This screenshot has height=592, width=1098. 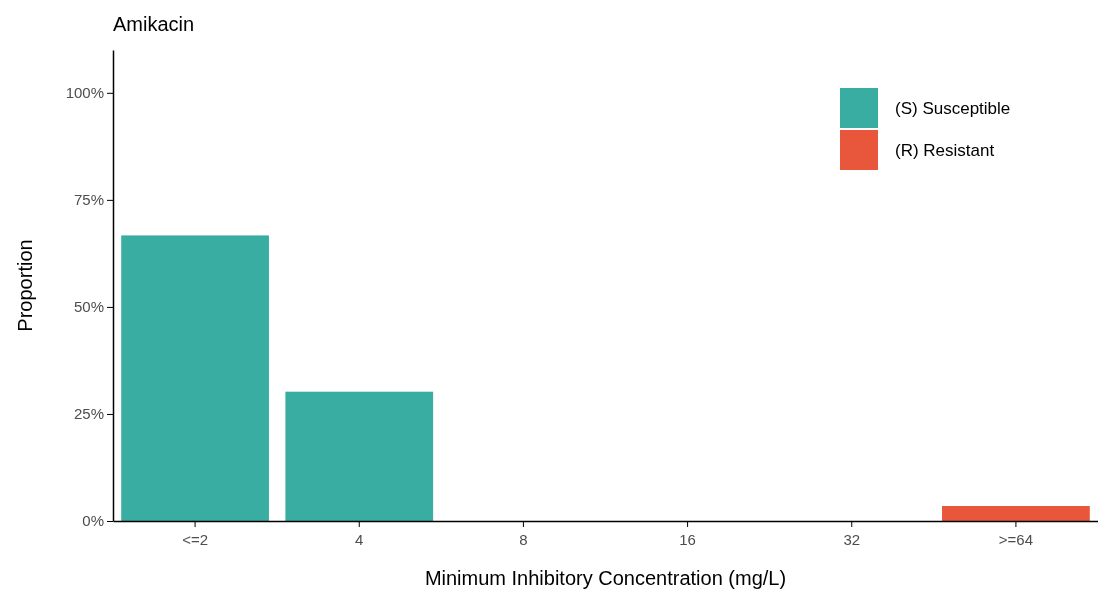 I want to click on y-tick-label: 25%, so click(x=88, y=414).